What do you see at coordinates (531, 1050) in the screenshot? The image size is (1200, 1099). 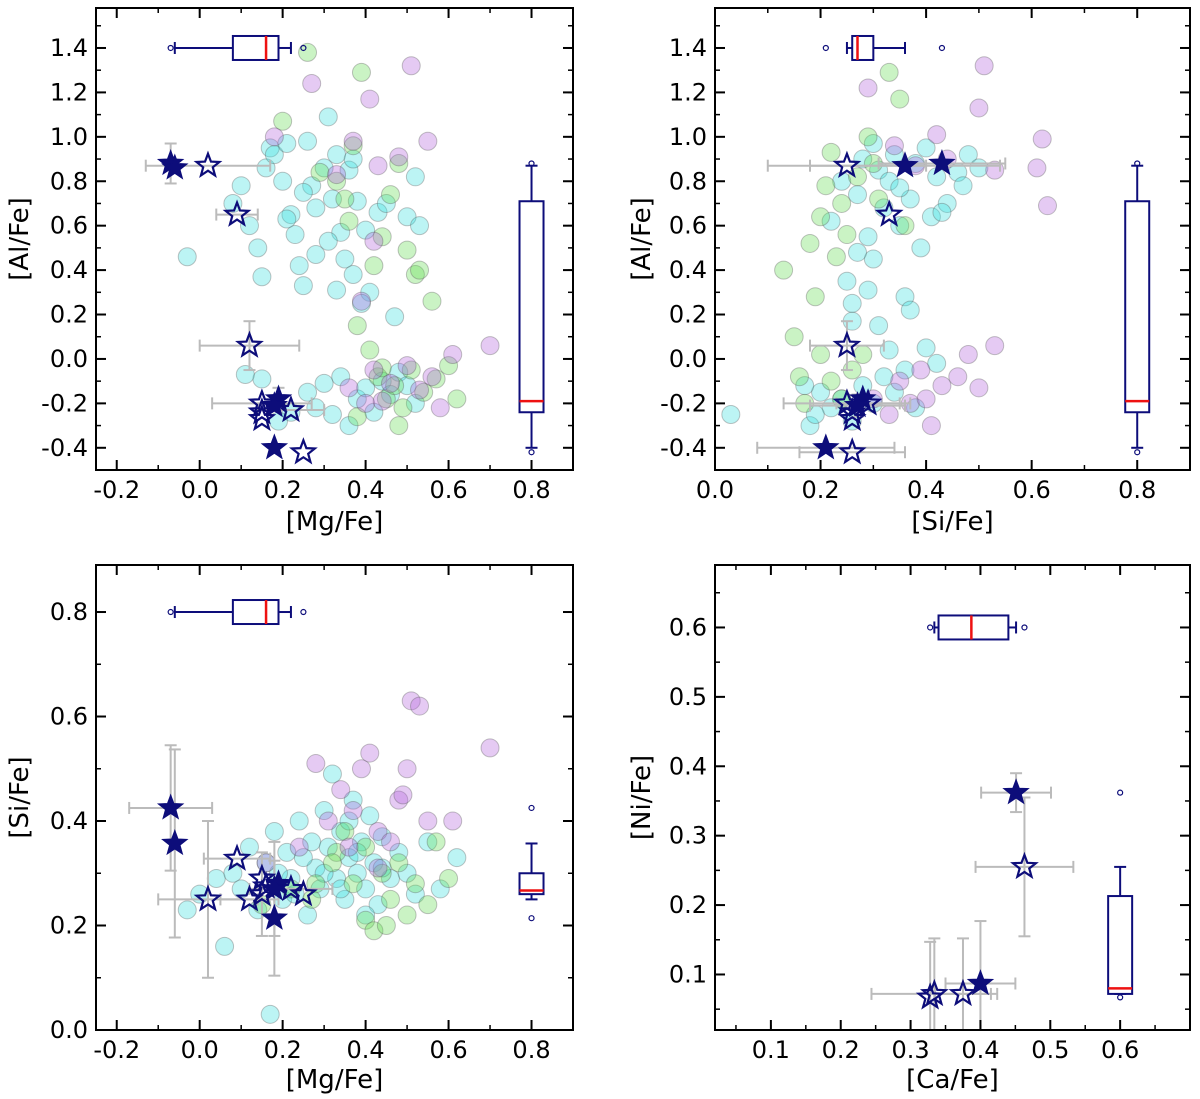 I see `x-tick-label: 0.8` at bounding box center [531, 1050].